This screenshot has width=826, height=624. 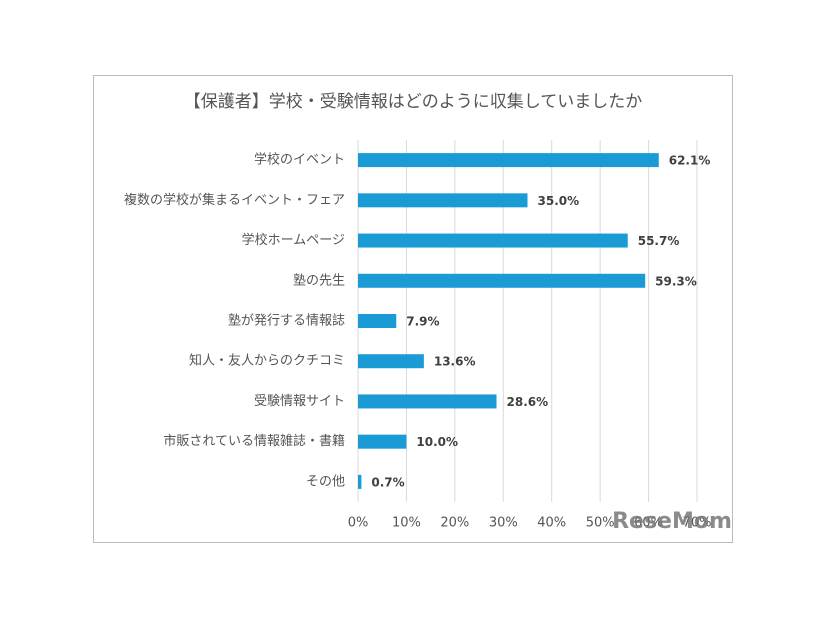 I want to click on y-tick-label: その他, so click(x=325, y=481).